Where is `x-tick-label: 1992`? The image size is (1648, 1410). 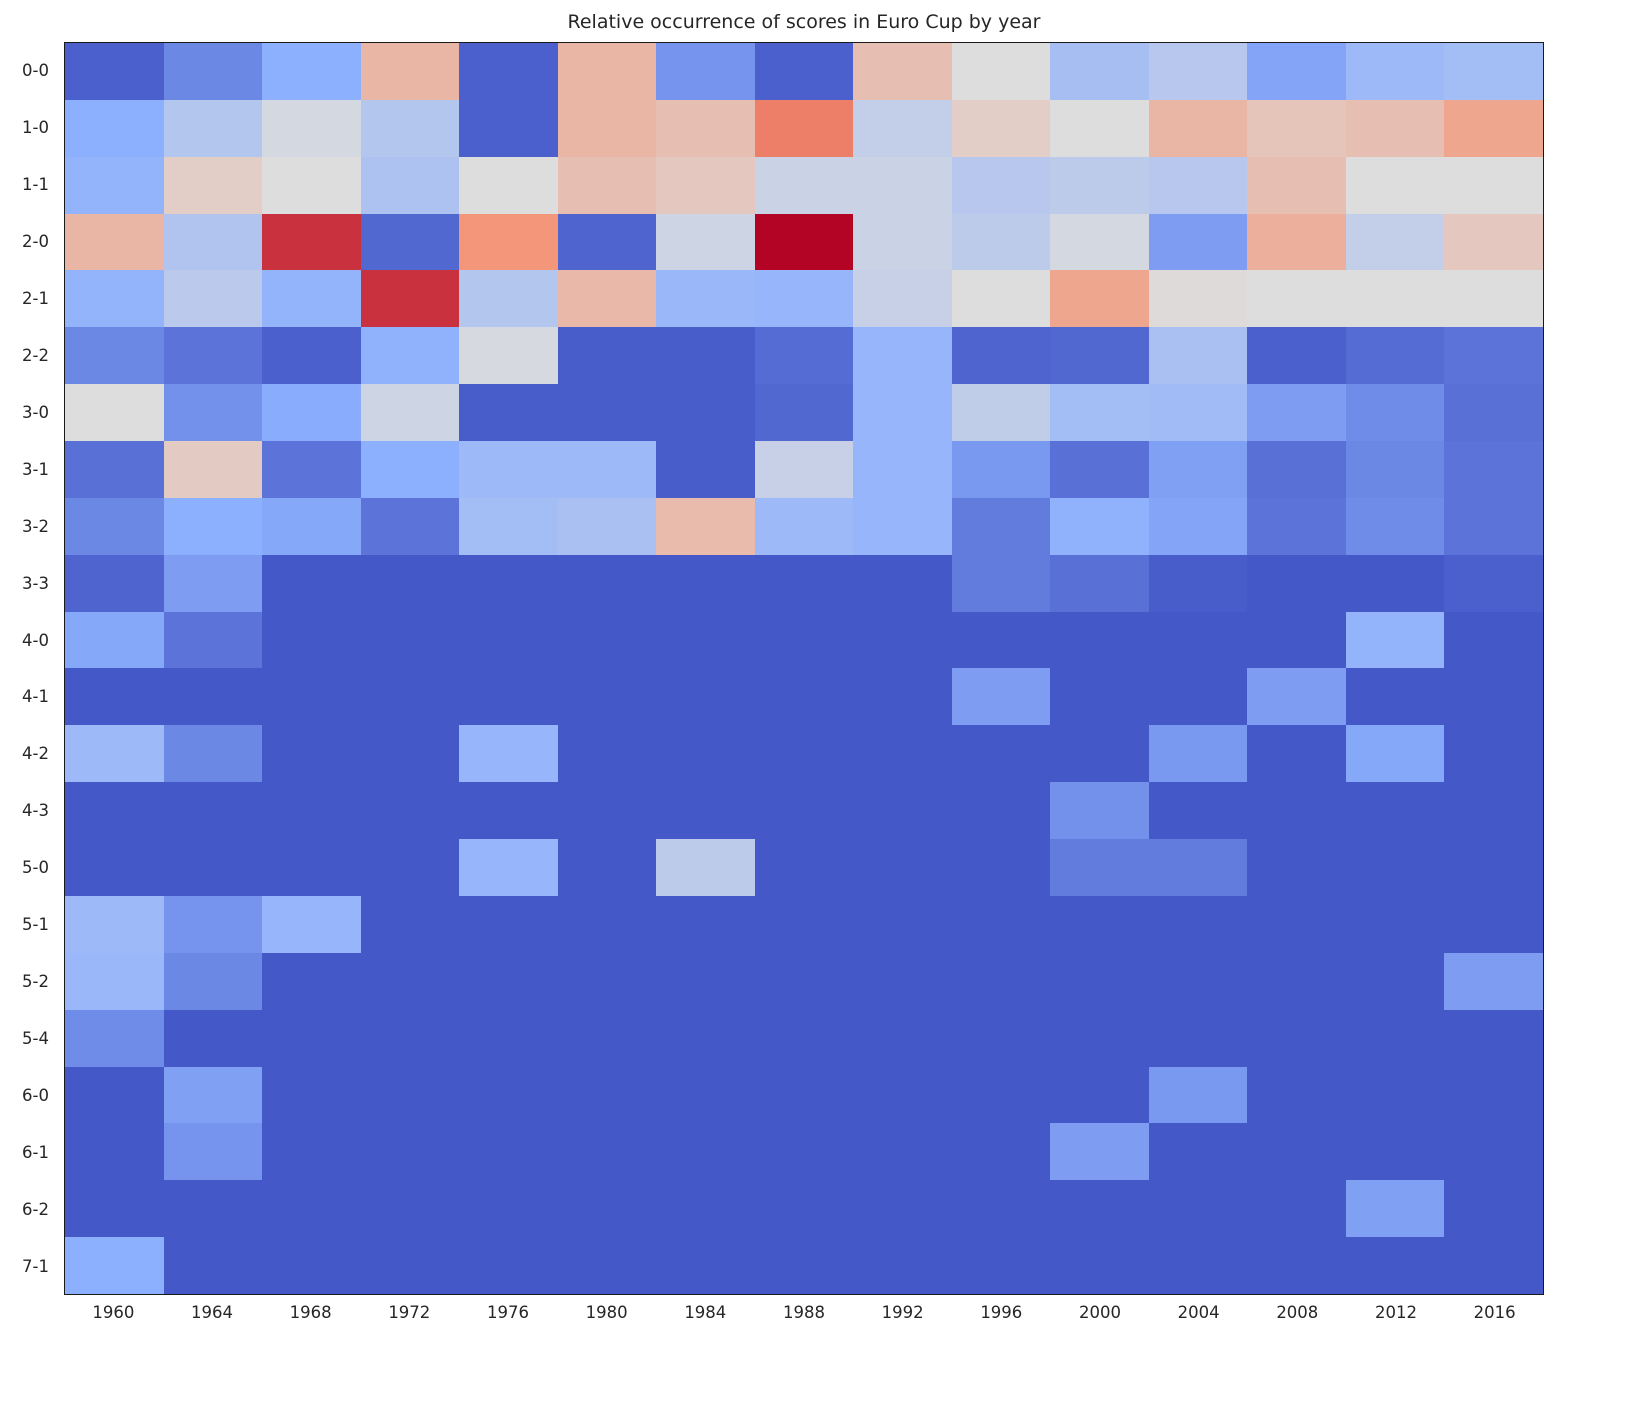
x-tick-label: 1992 is located at coordinates (902, 1312).